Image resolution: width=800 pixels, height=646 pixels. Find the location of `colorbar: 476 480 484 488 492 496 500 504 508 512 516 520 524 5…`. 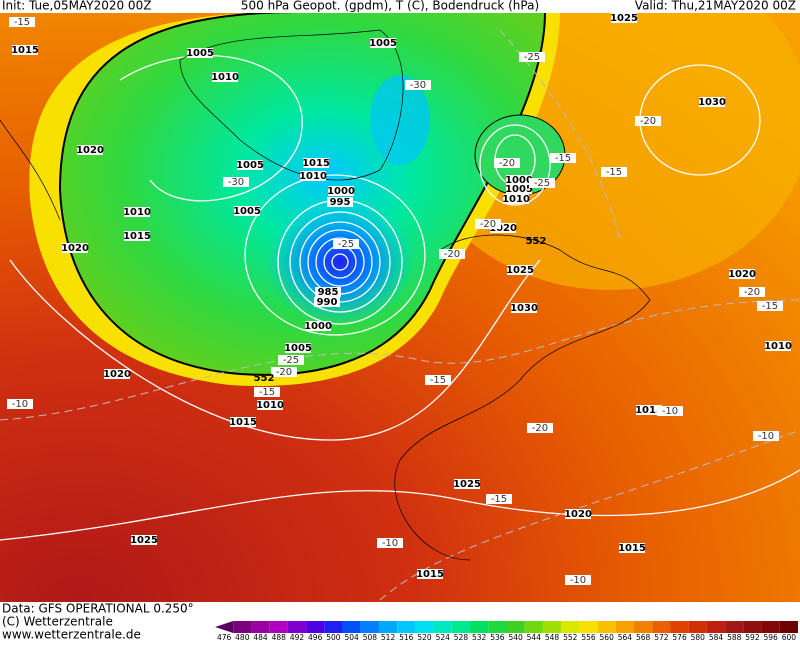

colorbar: 476 480 484 488 492 496 500 504 508 512 516 520 524 5… is located at coordinates (506, 631).